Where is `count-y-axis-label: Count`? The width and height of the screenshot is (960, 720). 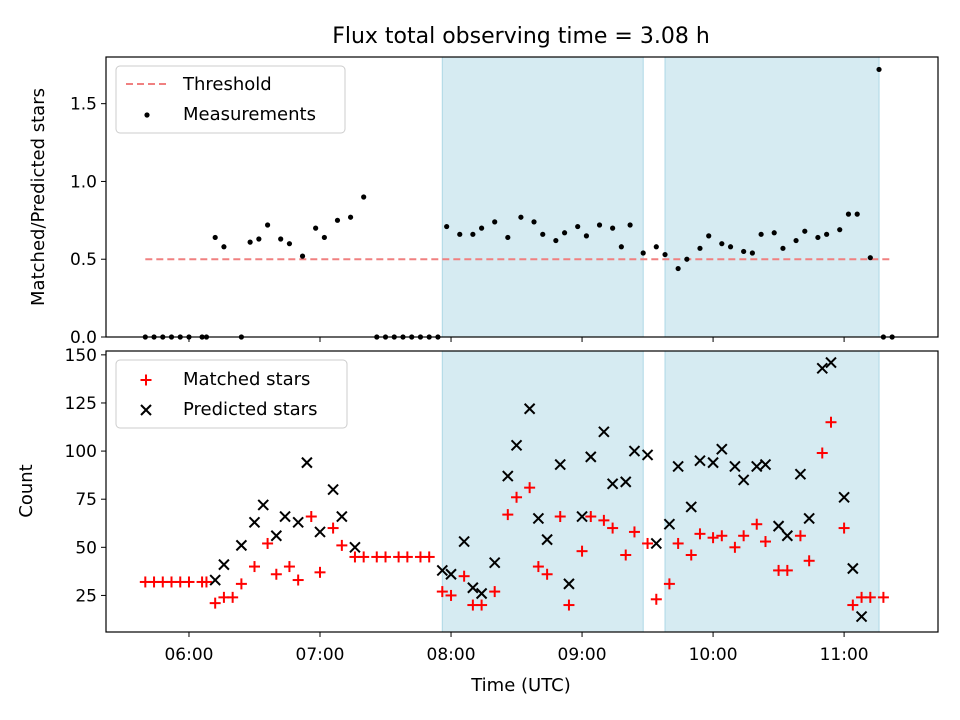
count-y-axis-label: Count is located at coordinates (26, 490).